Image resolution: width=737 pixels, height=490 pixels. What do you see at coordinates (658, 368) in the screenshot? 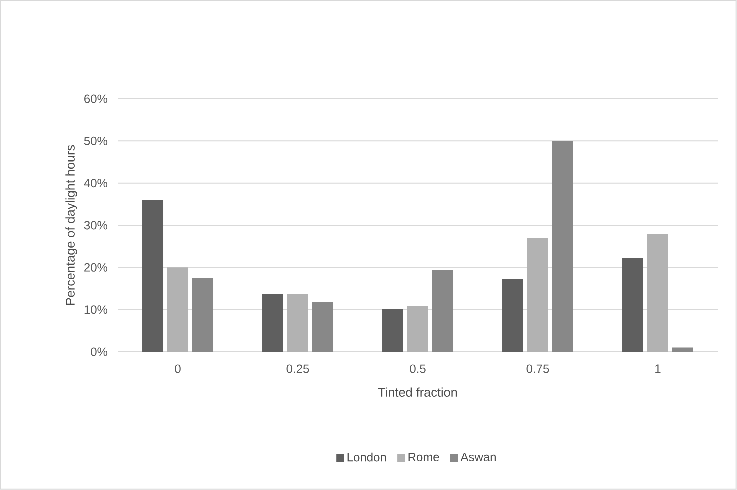
I see `x-tick-label: 1` at bounding box center [658, 368].